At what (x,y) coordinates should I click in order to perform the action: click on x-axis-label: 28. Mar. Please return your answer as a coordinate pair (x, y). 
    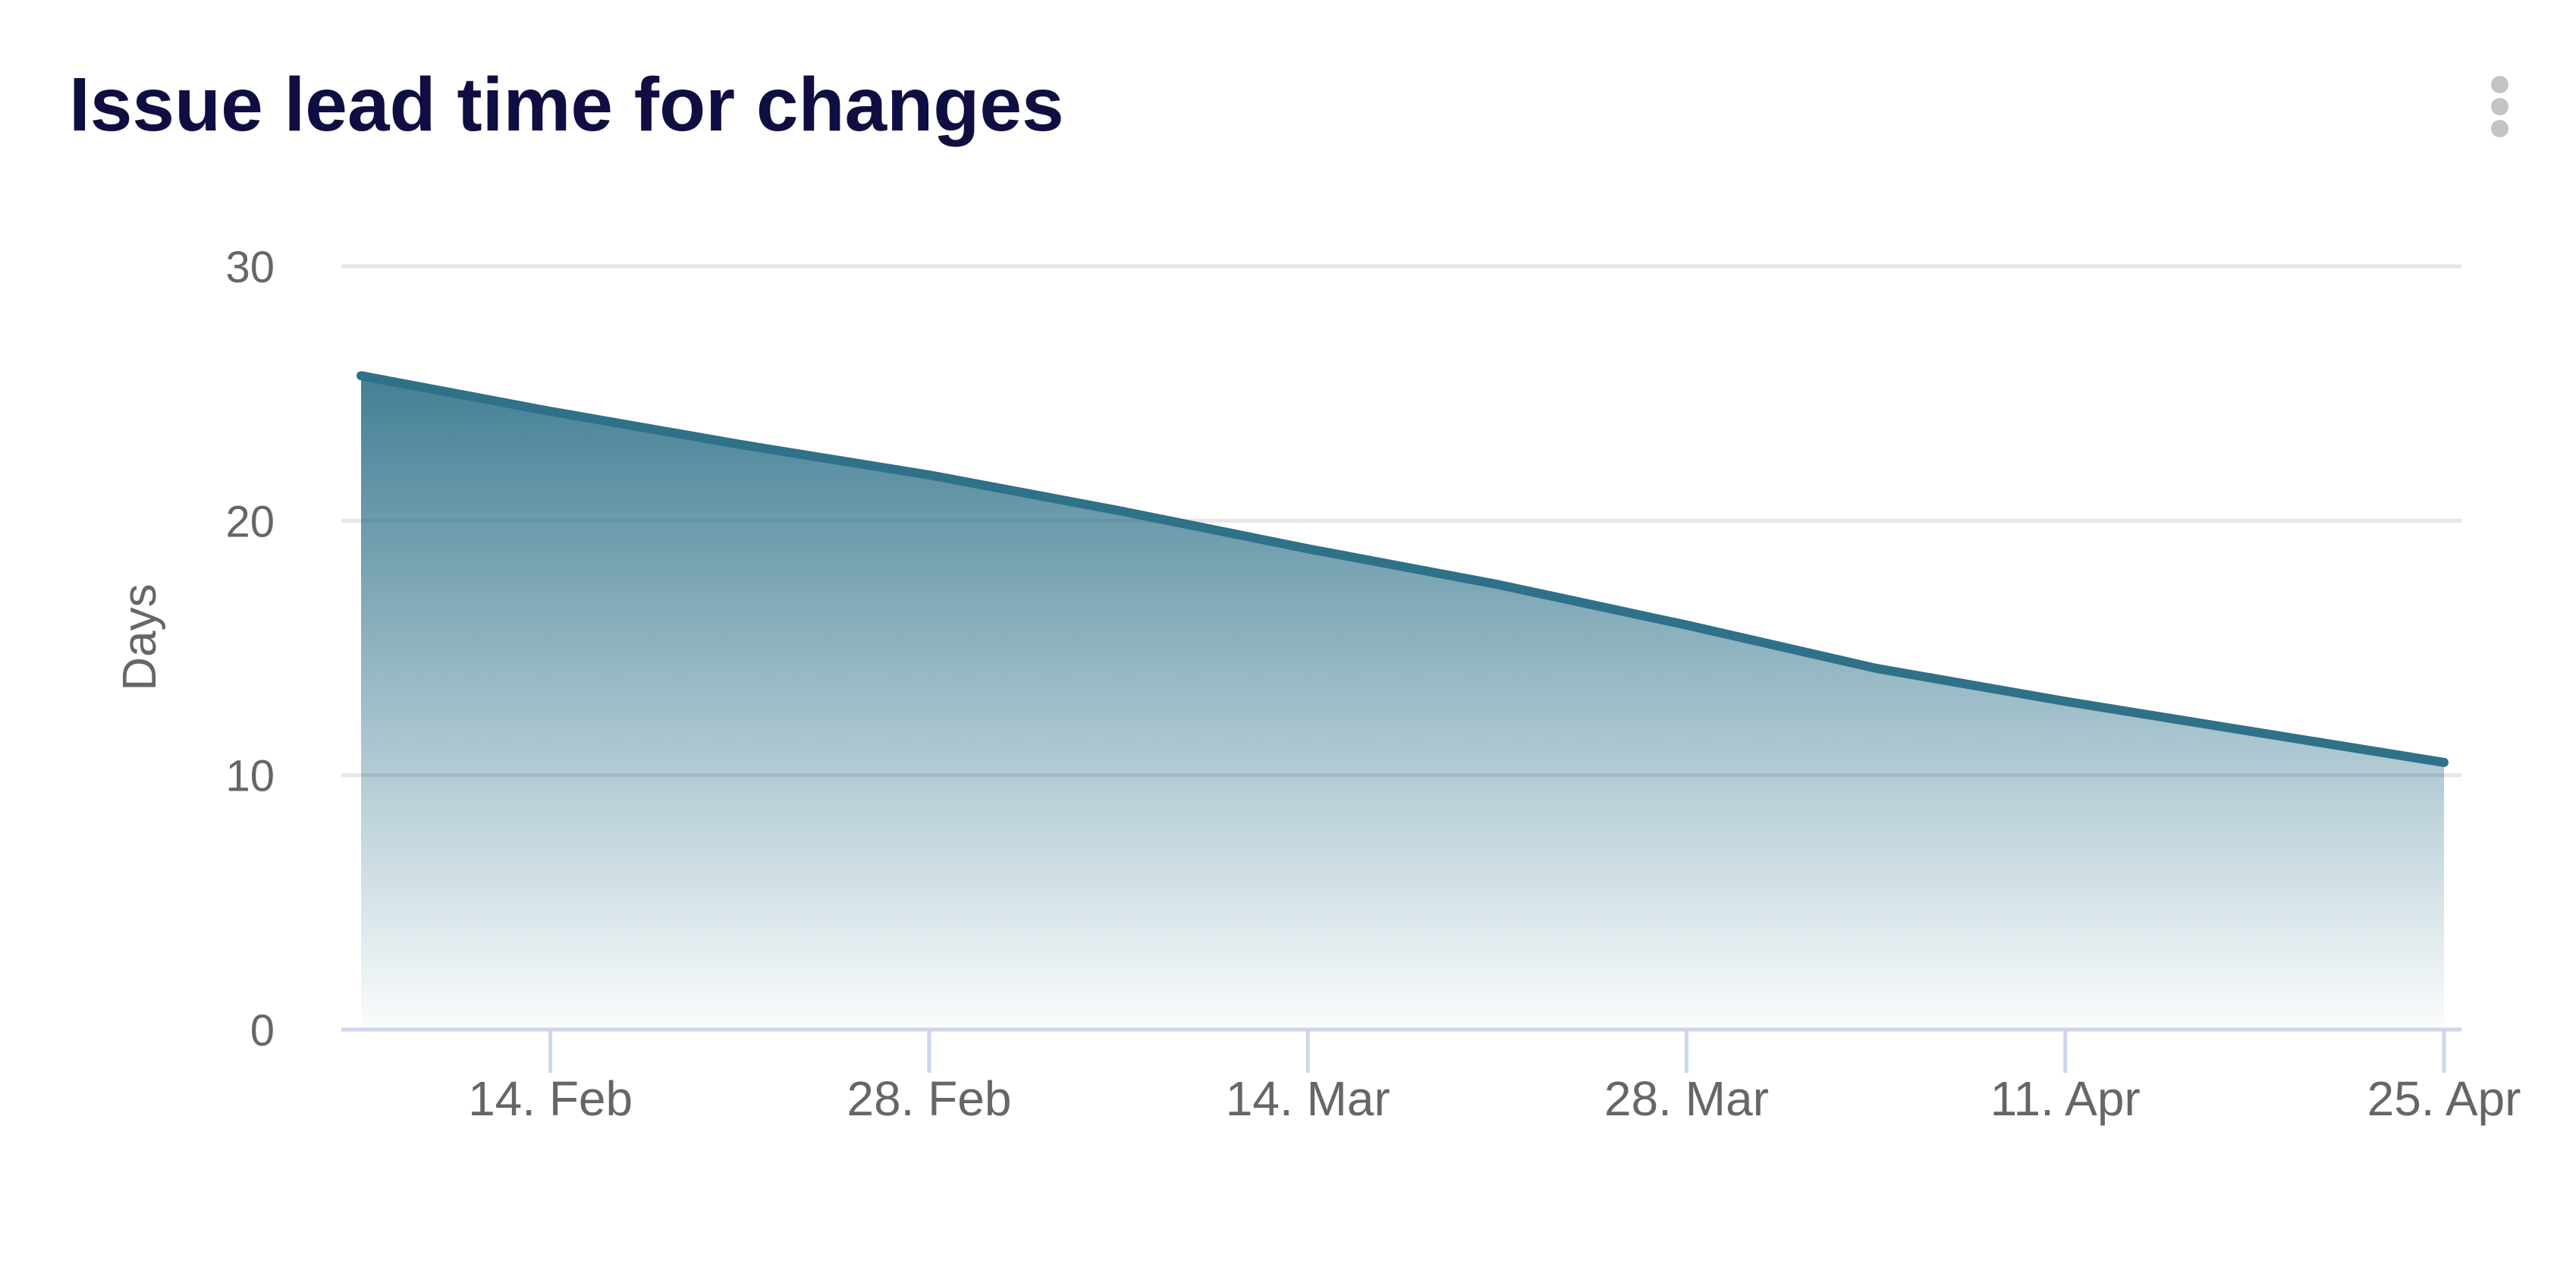
    Looking at the image, I should click on (1686, 1098).